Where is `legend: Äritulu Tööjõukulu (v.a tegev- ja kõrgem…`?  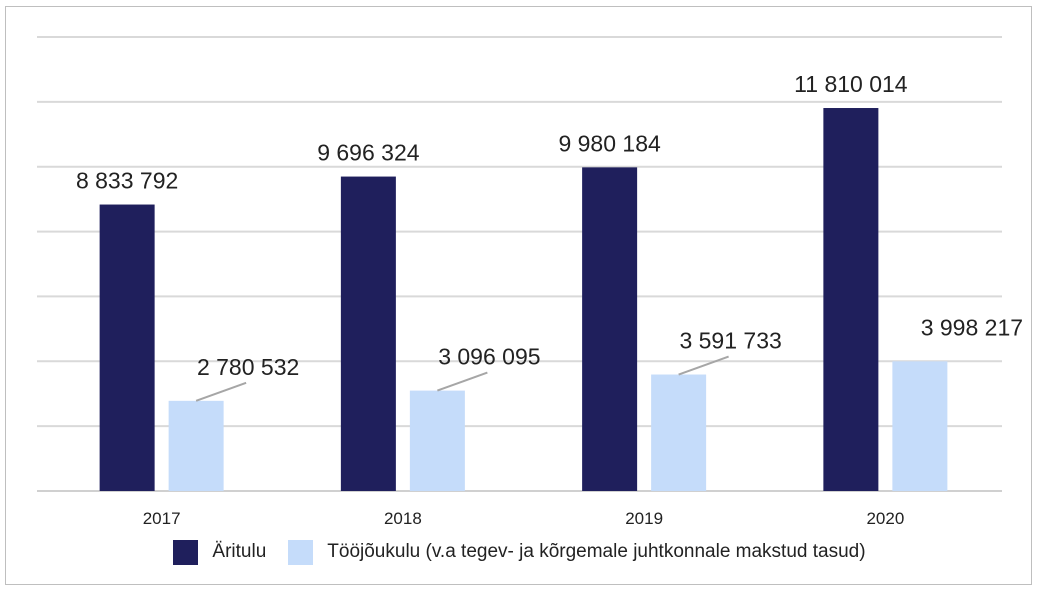 legend: Äritulu Tööjõukulu (v.a tegev- ja kõrgem… is located at coordinates (519, 552).